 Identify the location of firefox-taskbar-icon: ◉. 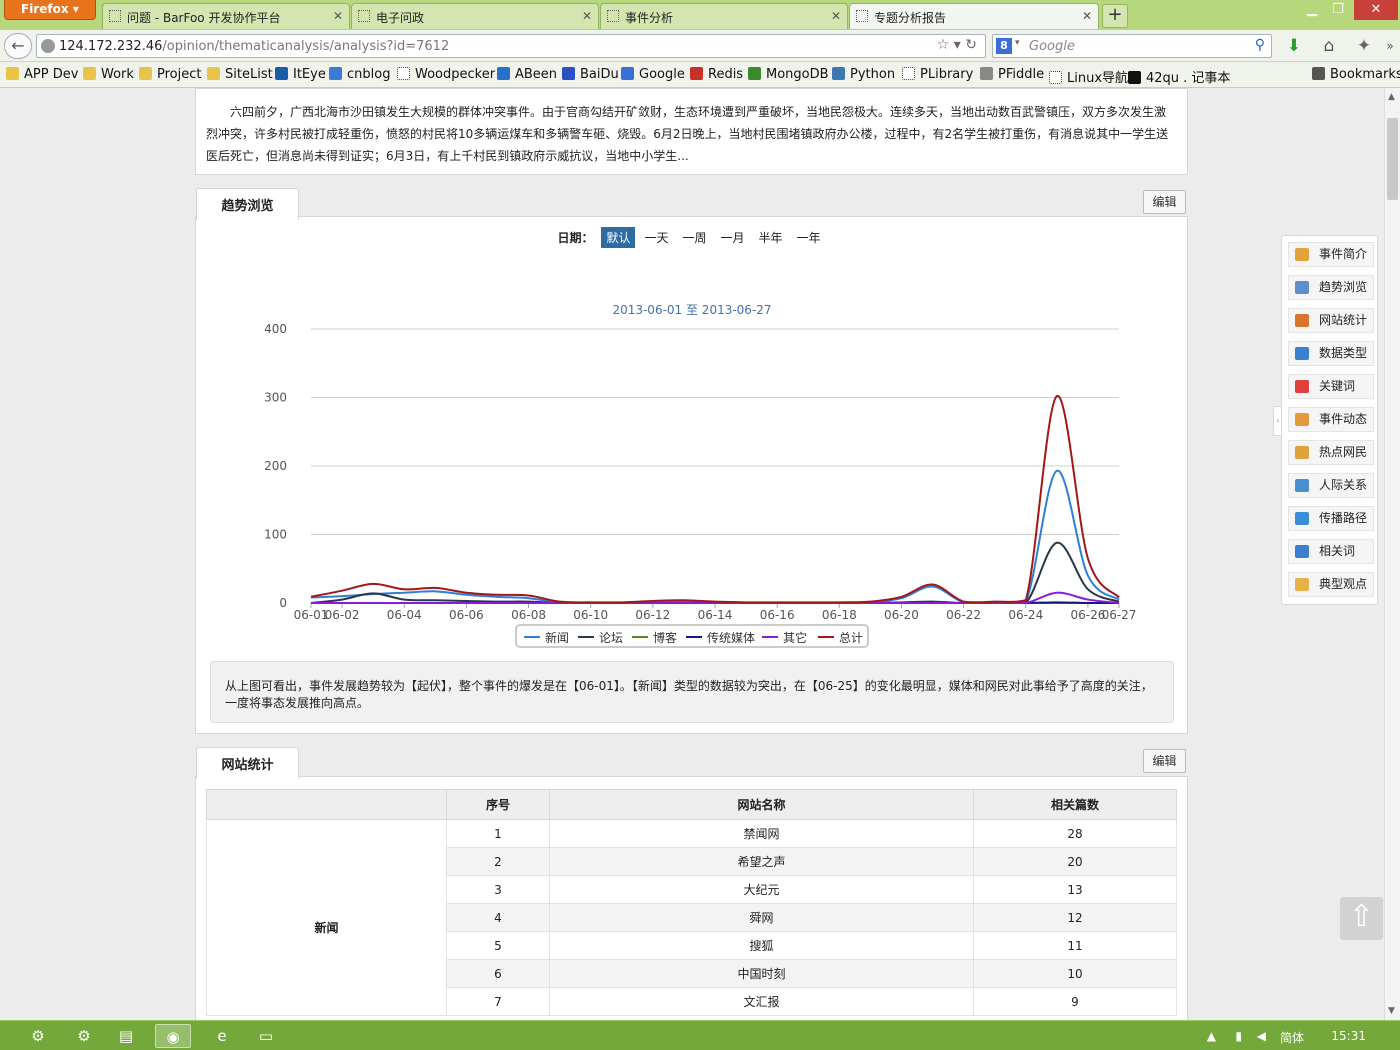
(173, 1036).